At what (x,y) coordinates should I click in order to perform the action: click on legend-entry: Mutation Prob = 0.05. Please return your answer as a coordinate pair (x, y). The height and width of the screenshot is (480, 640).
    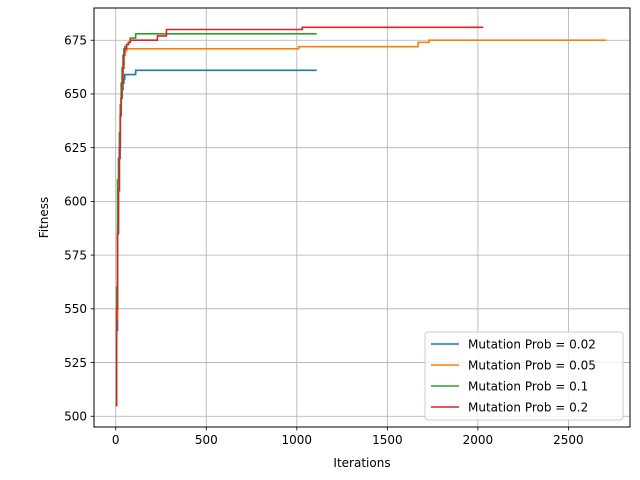
    Looking at the image, I should click on (532, 365).